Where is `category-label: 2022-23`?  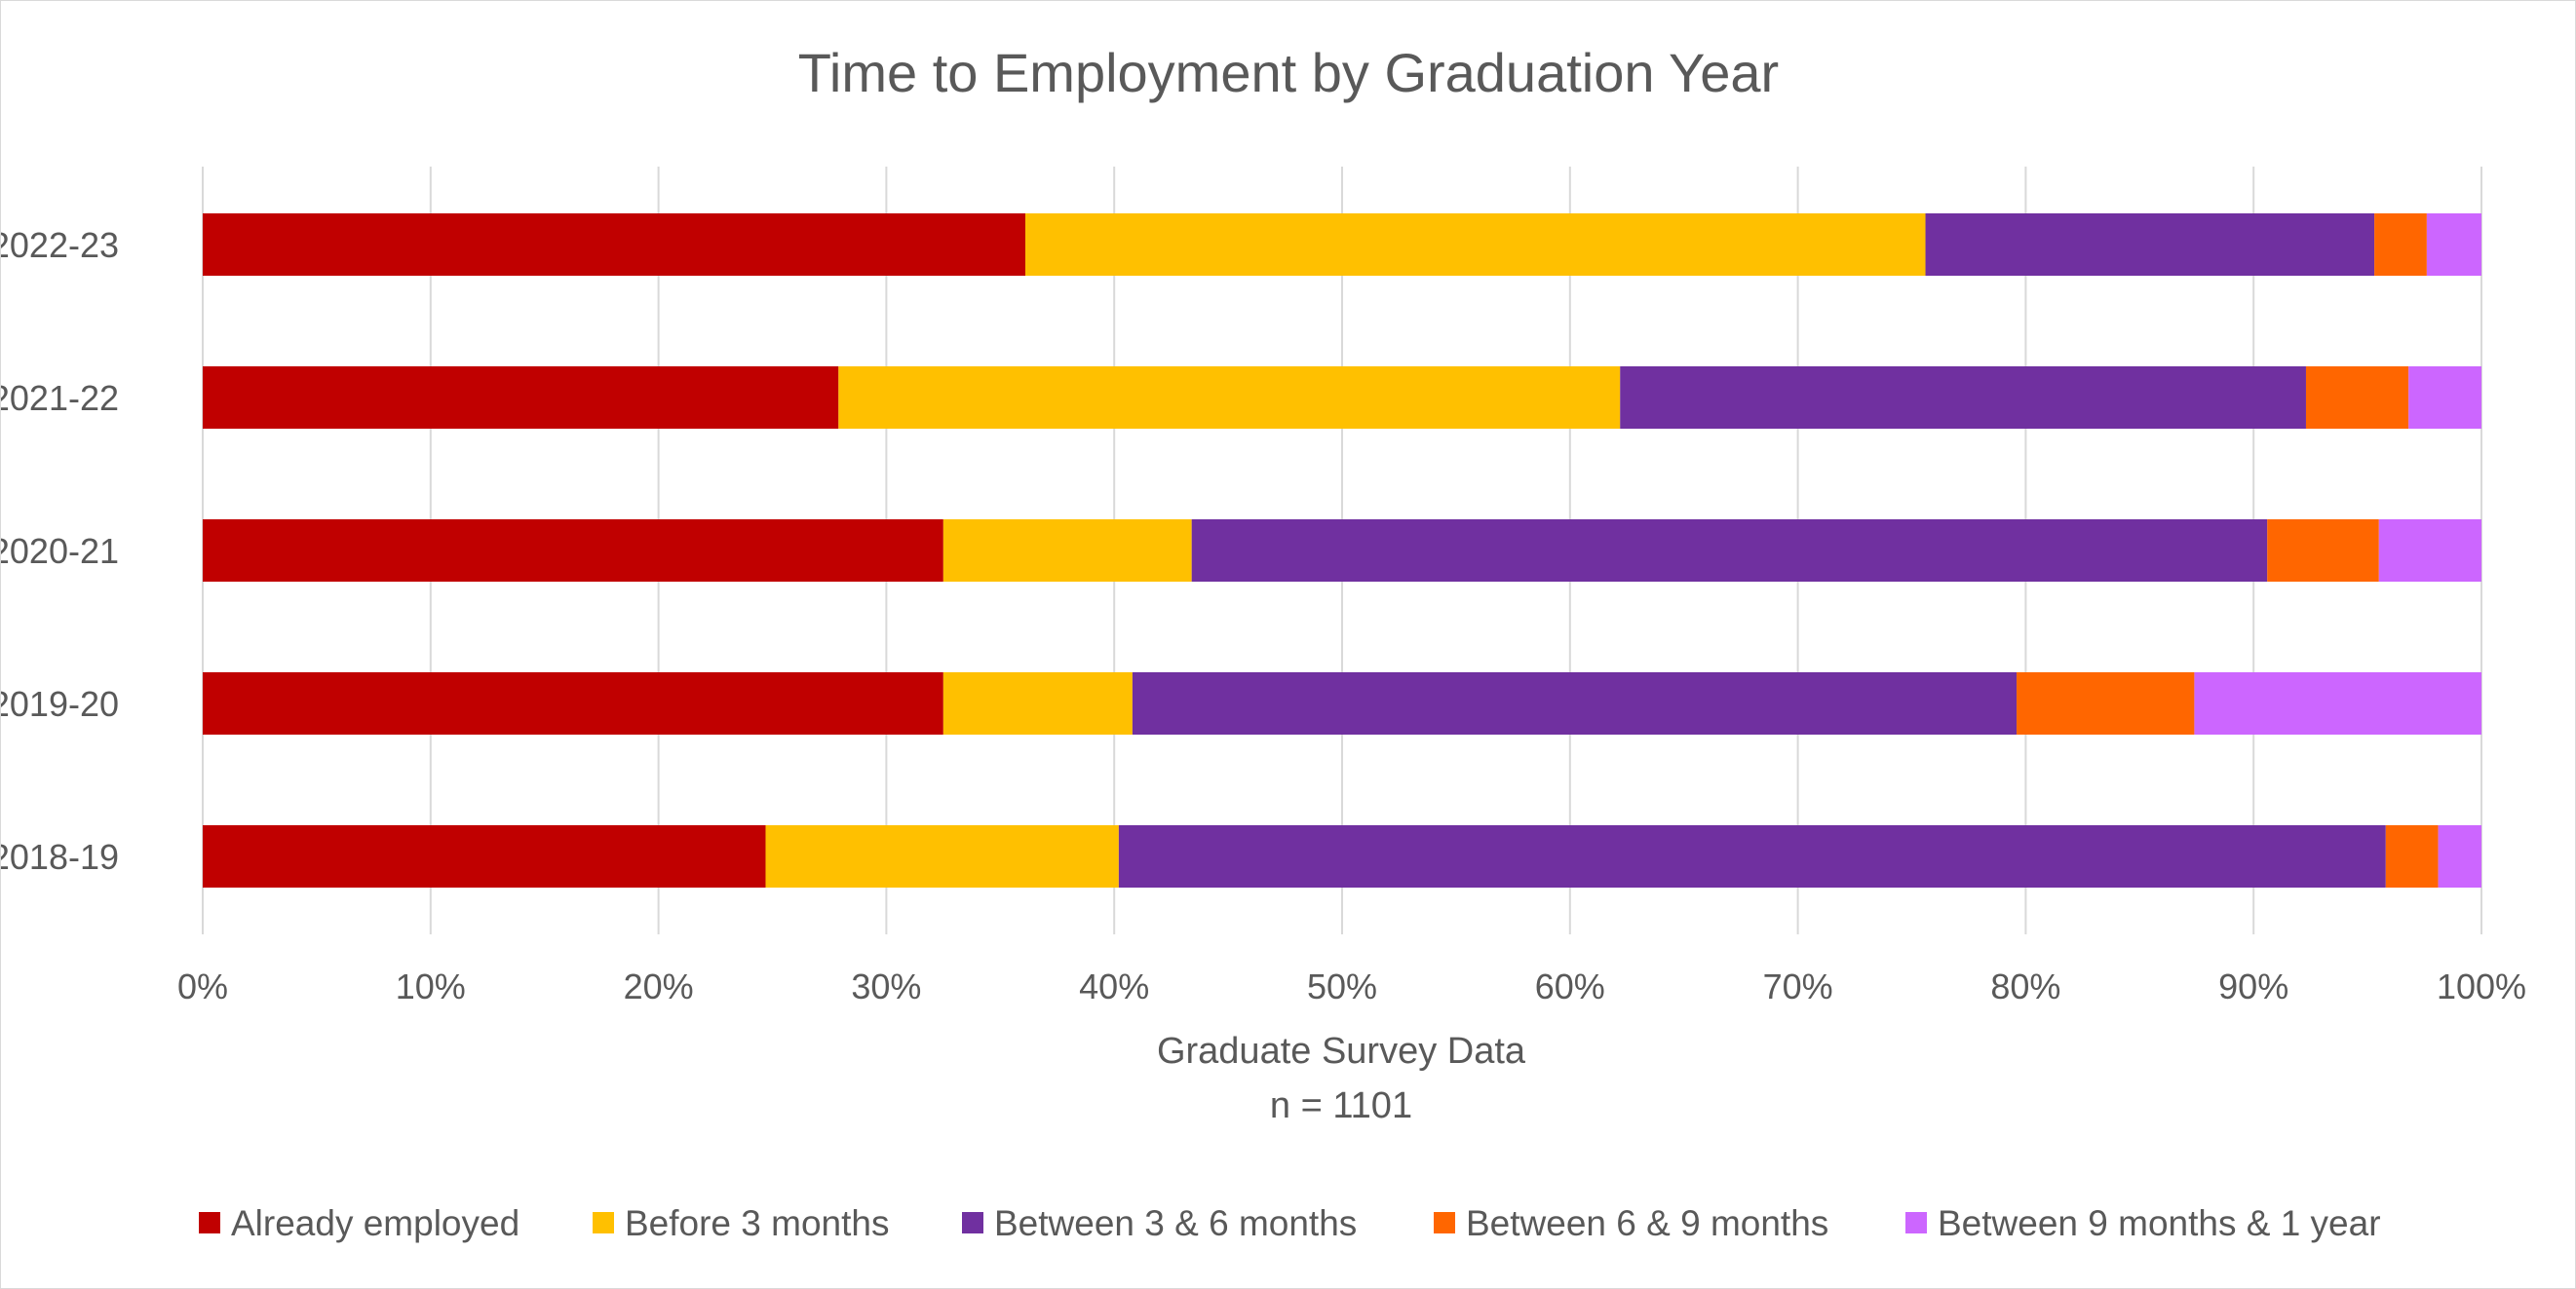
category-label: 2022-23 is located at coordinates (60, 245).